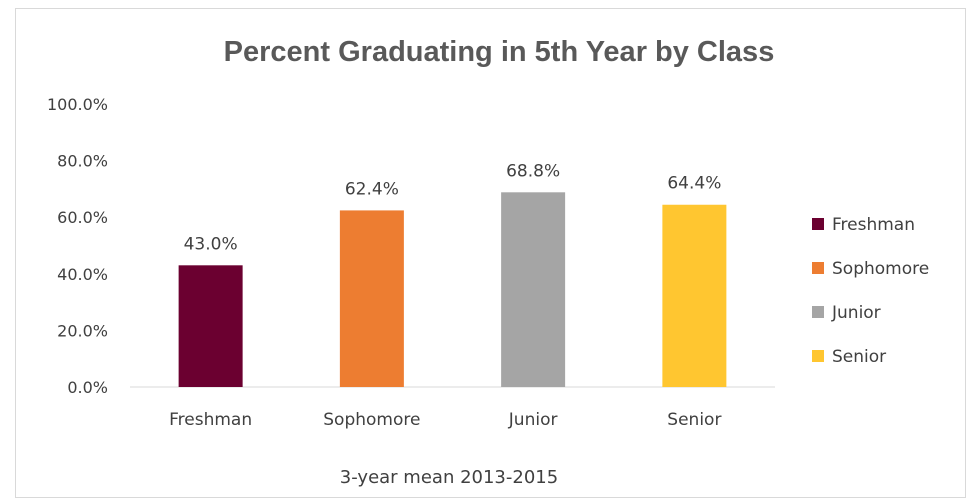 This screenshot has width=969, height=501. I want to click on y-tick-label: 0.0%, so click(87, 387).